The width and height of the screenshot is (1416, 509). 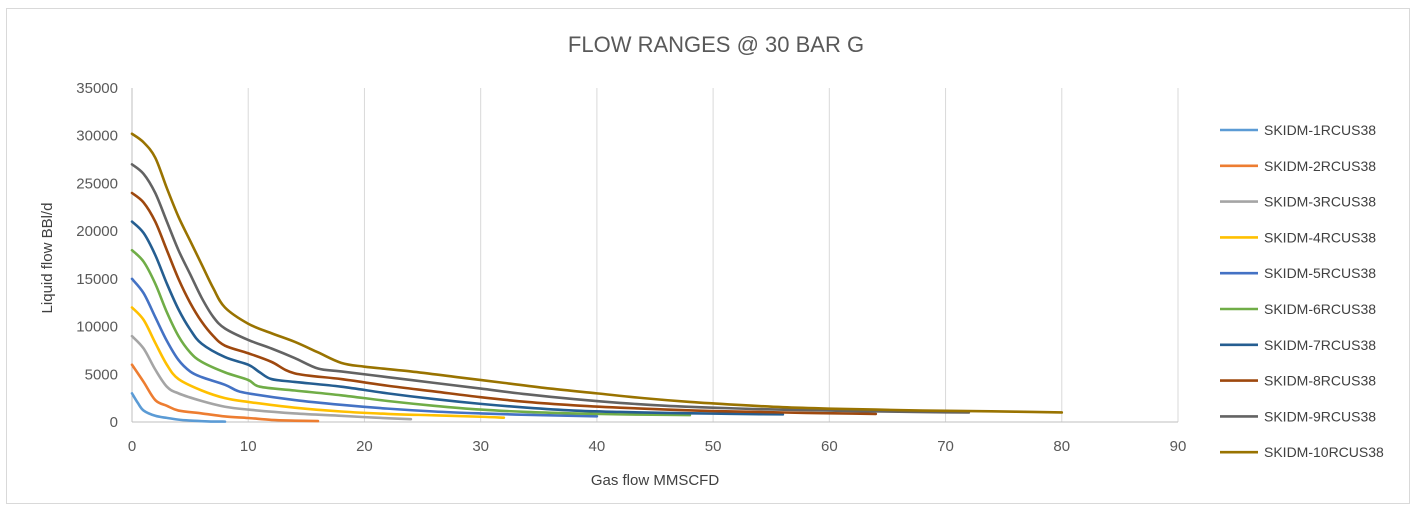 I want to click on x-tick-label: 30, so click(x=480, y=446).